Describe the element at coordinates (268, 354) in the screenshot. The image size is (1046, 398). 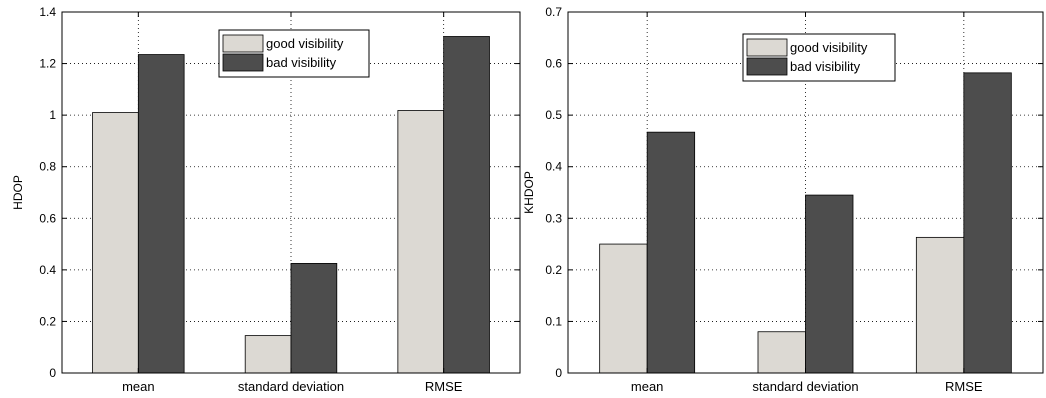
I see `hdop-bar-good-visibility-standard-deviation` at that location.